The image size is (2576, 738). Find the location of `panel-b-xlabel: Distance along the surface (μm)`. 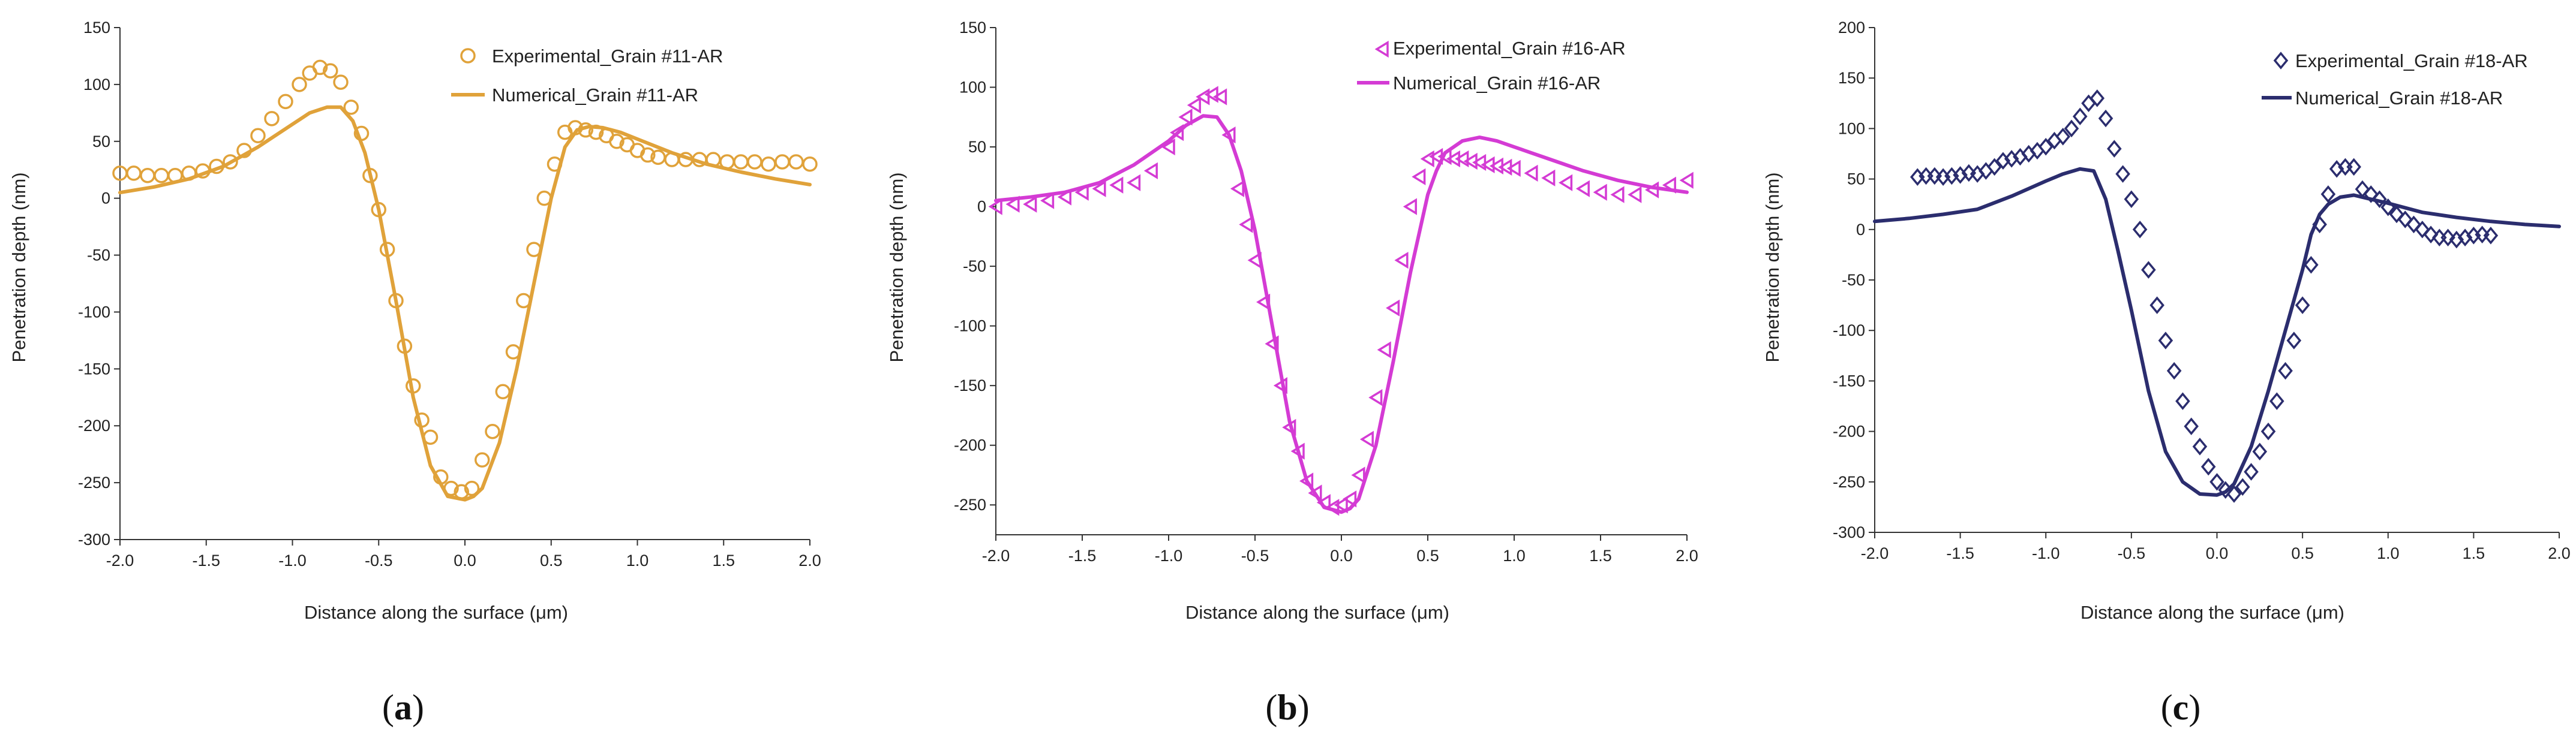

panel-b-xlabel: Distance along the surface (μm) is located at coordinates (1317, 612).